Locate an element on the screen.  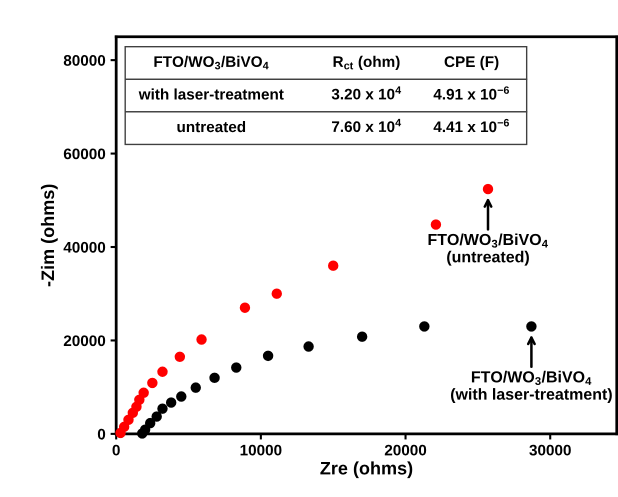
x-tick-label: 10000 is located at coordinates (261, 450).